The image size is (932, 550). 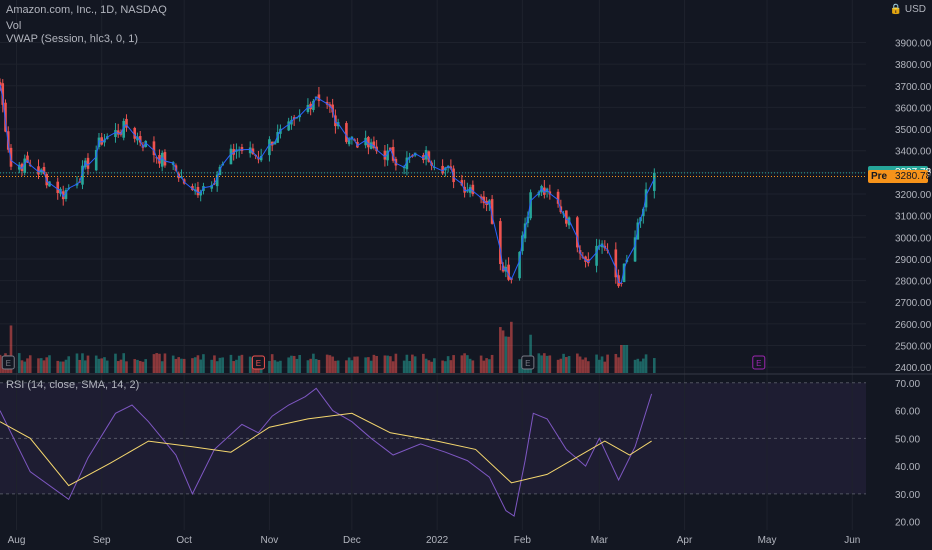 What do you see at coordinates (14, 26) in the screenshot?
I see `volume-legend: Vol` at bounding box center [14, 26].